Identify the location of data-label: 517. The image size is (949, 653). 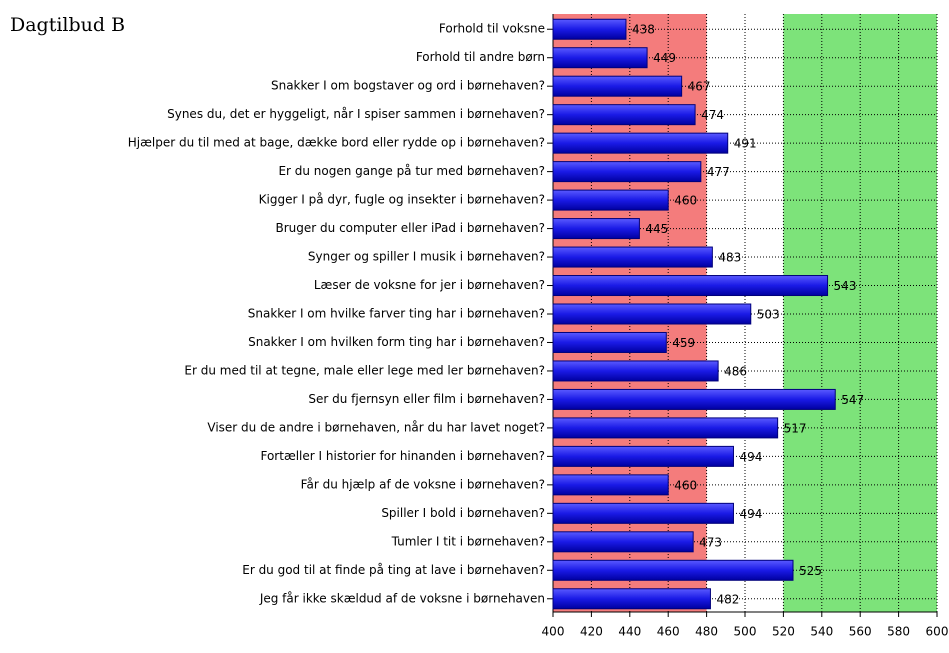
(795, 428).